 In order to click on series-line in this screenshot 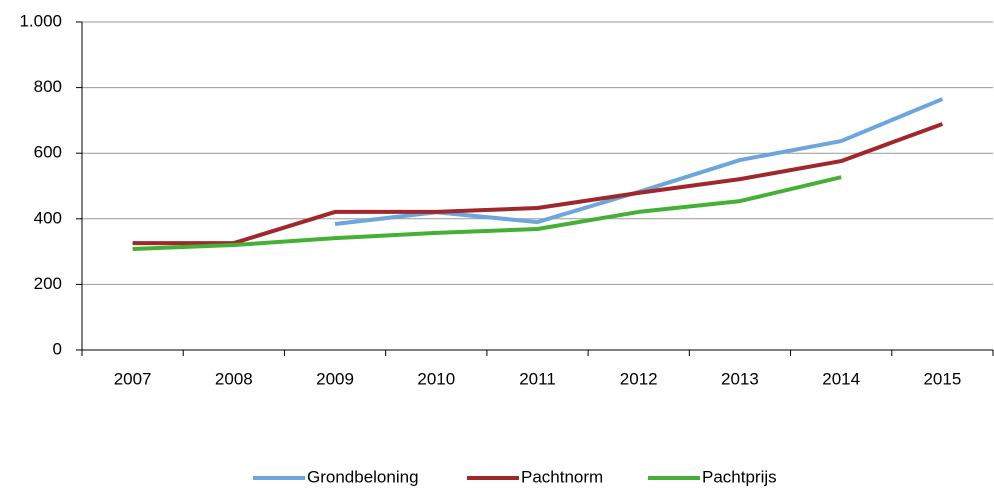, I will do `click(487, 213)`.